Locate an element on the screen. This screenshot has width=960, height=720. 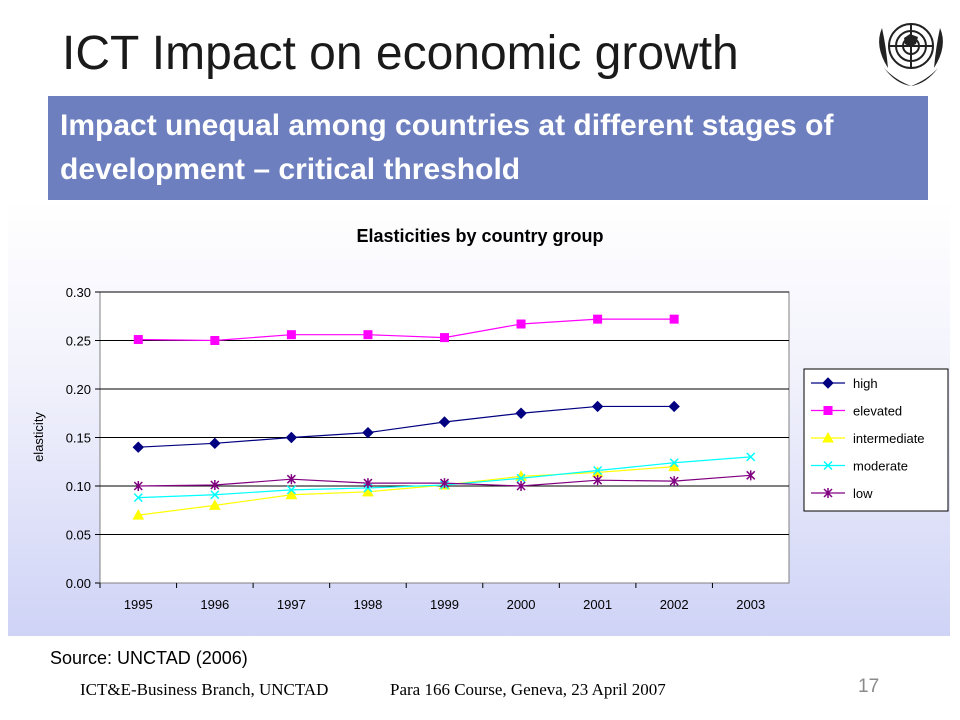
series-elevated is located at coordinates (406, 329).